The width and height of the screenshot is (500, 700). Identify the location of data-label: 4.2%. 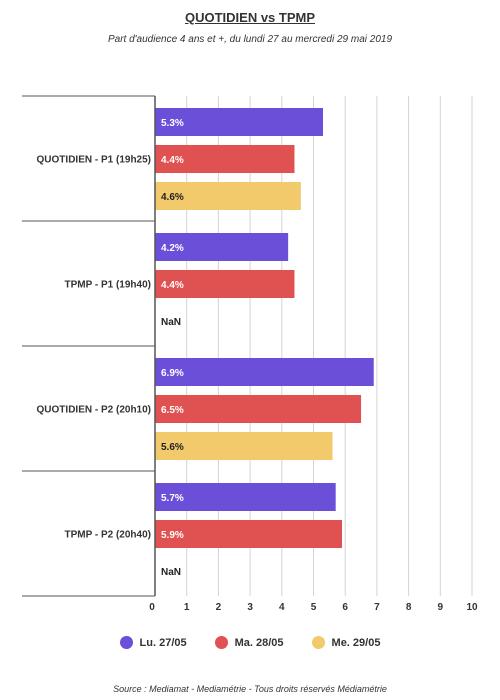
(172, 248).